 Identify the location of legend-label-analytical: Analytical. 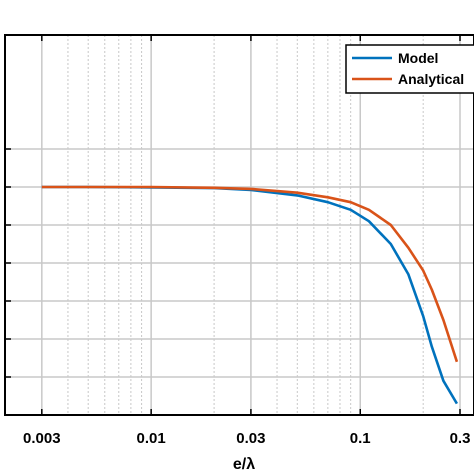
(431, 79).